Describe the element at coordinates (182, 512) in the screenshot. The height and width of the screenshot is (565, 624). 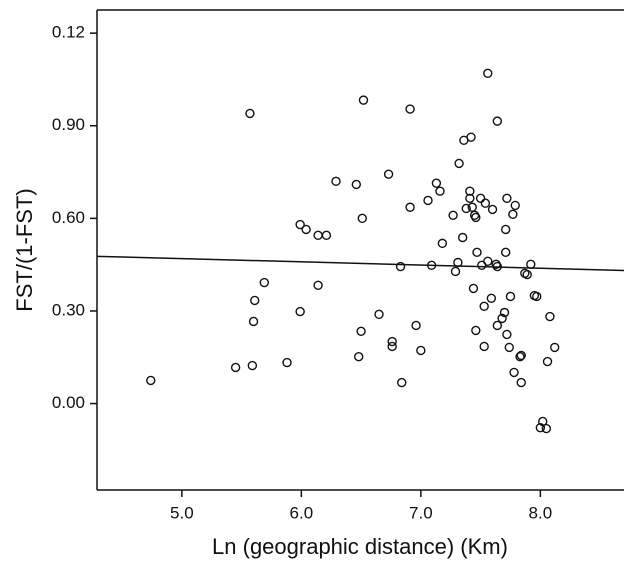
I see `x-tick-label: 5.0` at that location.